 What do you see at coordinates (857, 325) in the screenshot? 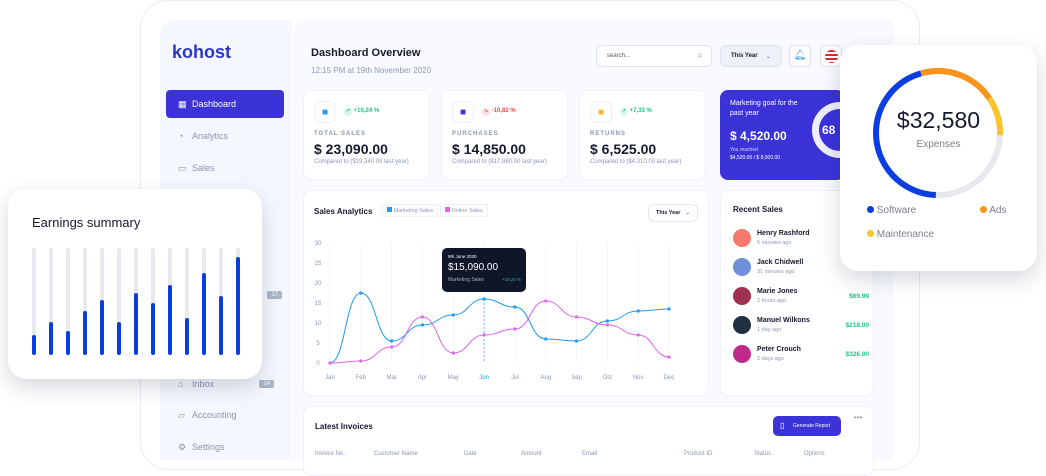
I see `sale-amount: $218.00` at bounding box center [857, 325].